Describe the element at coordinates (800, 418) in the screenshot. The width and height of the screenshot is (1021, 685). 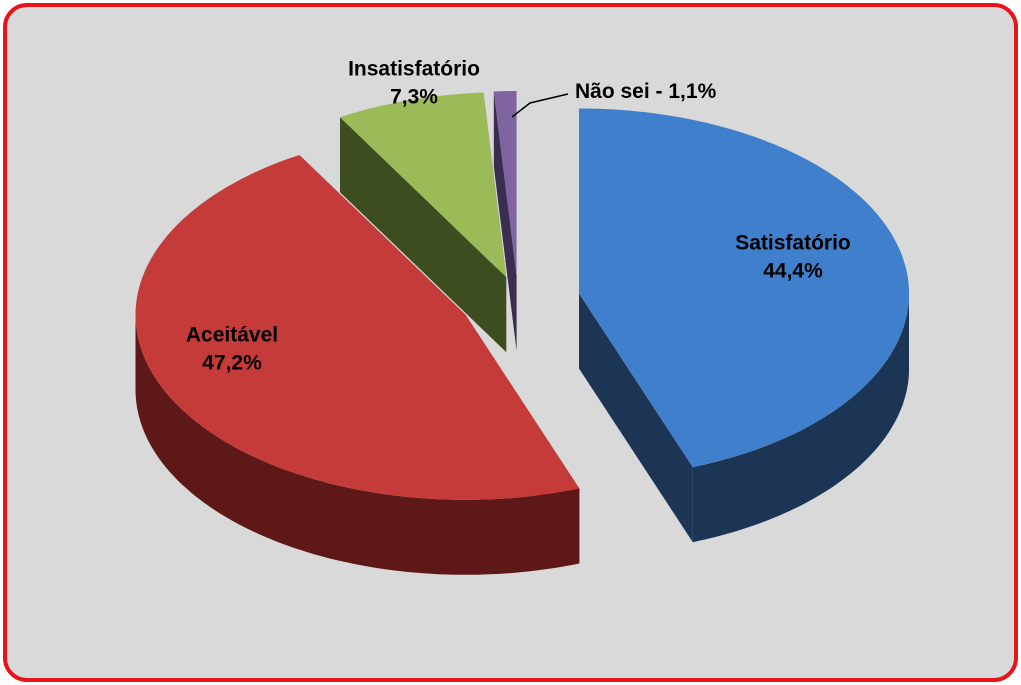
I see `slice-wall` at that location.